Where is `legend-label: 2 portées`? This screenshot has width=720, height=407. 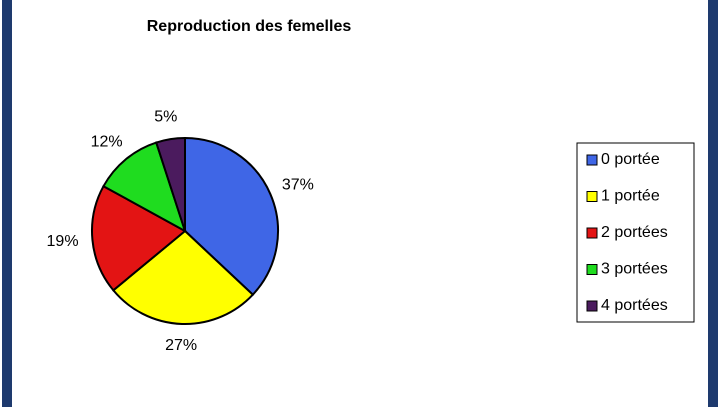
legend-label: 2 portées is located at coordinates (634, 232).